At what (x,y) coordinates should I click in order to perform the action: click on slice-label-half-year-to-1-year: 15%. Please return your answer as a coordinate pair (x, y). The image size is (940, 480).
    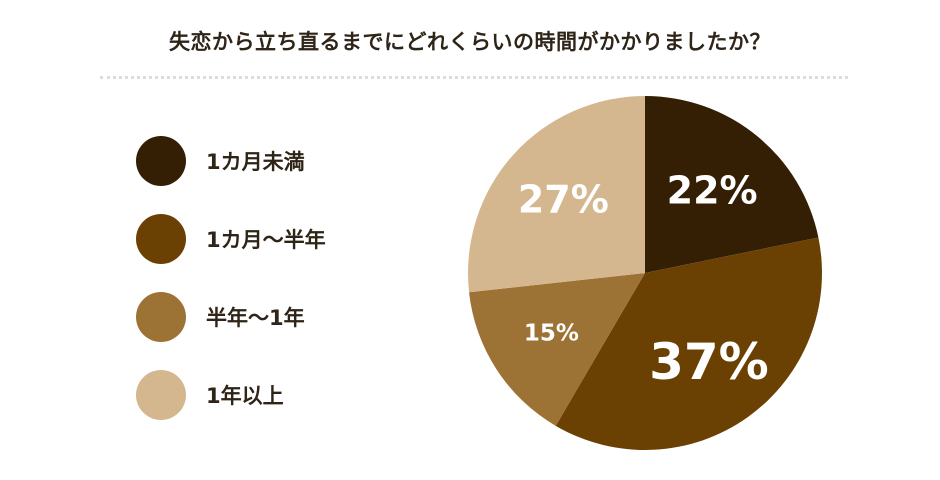
    Looking at the image, I should click on (551, 334).